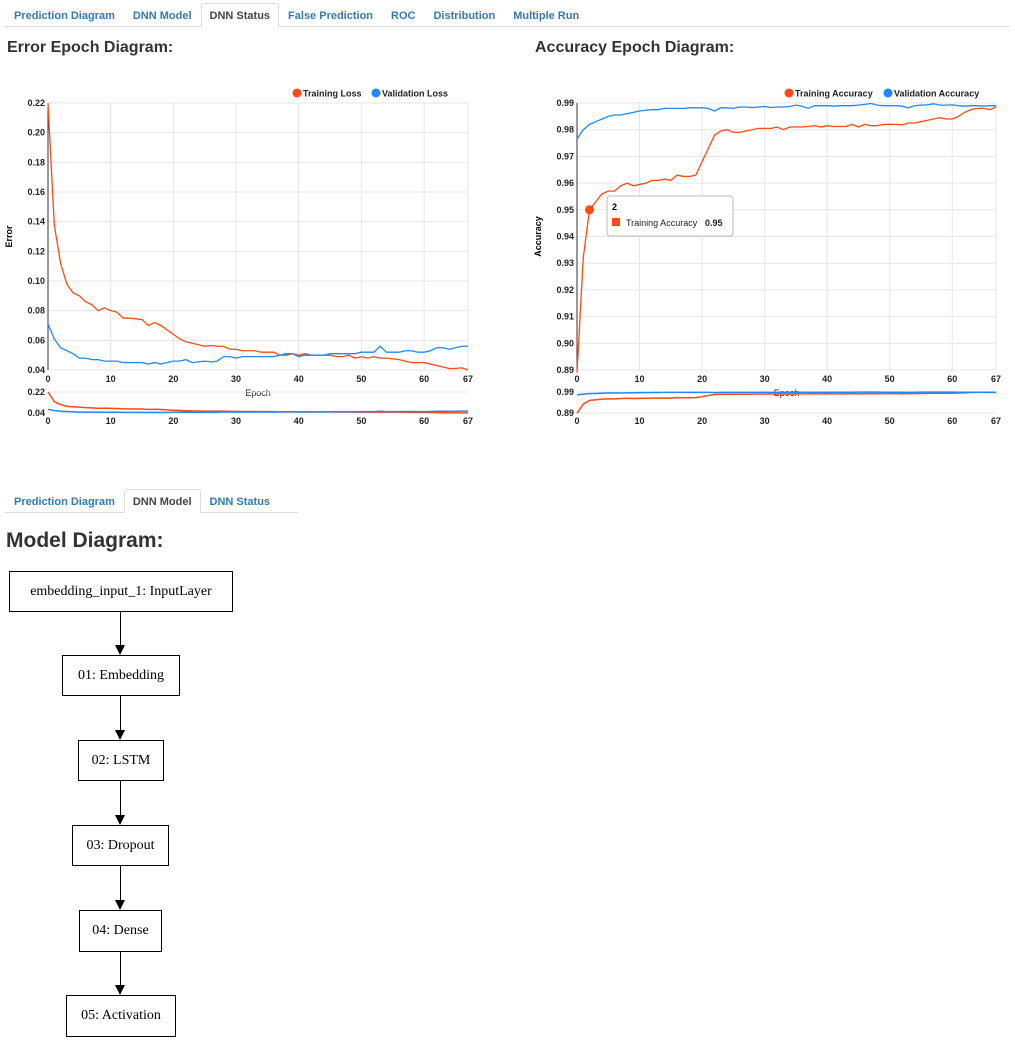  What do you see at coordinates (36, 392) in the screenshot?
I see `range-y-tick-label: 0.22` at bounding box center [36, 392].